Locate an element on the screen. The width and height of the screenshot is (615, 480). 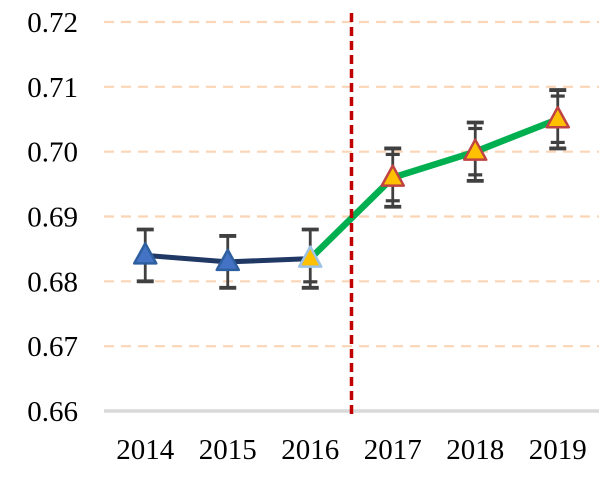
x-tick-label-2017: 2017 is located at coordinates (393, 450).